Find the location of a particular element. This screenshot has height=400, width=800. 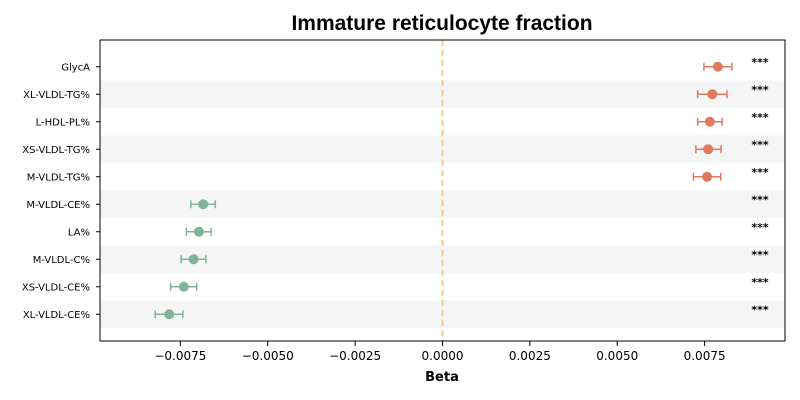

y-tick-label: L-HDL-PL% is located at coordinates (63, 122).